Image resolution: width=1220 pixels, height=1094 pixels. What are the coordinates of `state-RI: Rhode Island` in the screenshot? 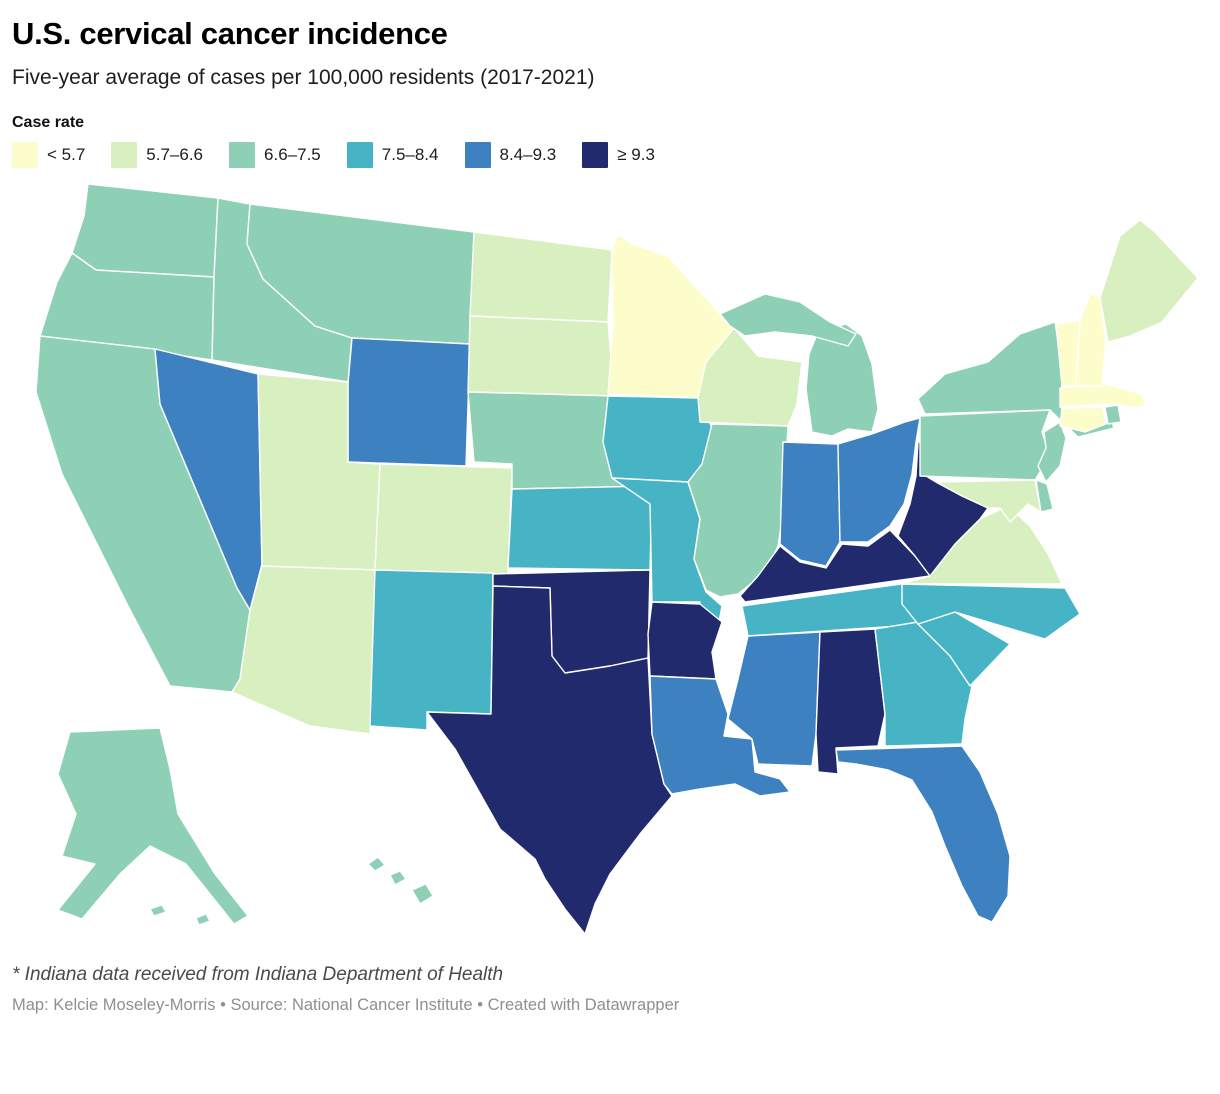 It's located at (1113, 414).